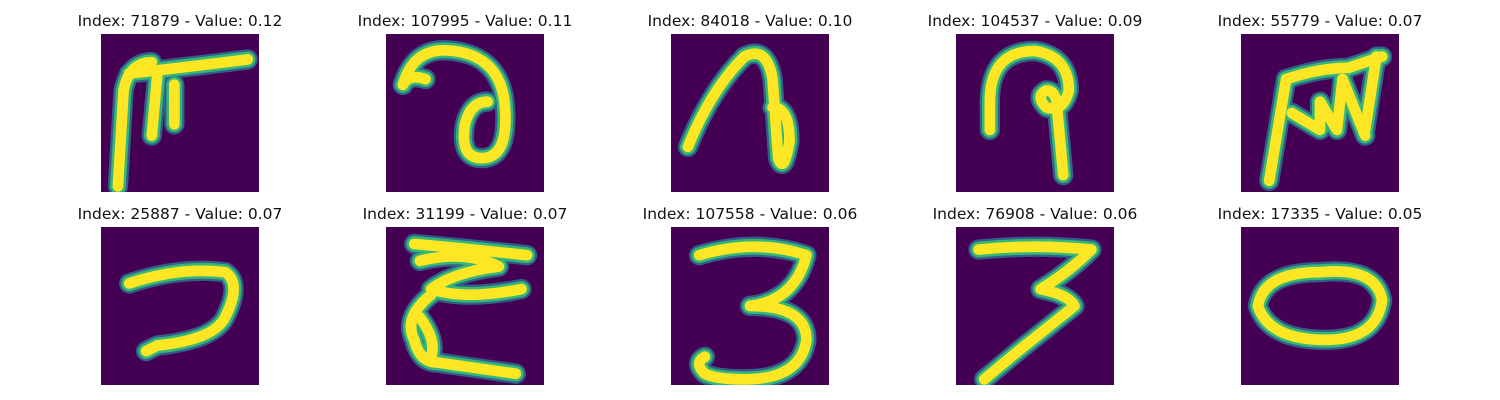 This screenshot has width=1500, height=400. Describe the element at coordinates (465, 214) in the screenshot. I see `panel-title: Index: 31199 - Value: 0.07` at that location.